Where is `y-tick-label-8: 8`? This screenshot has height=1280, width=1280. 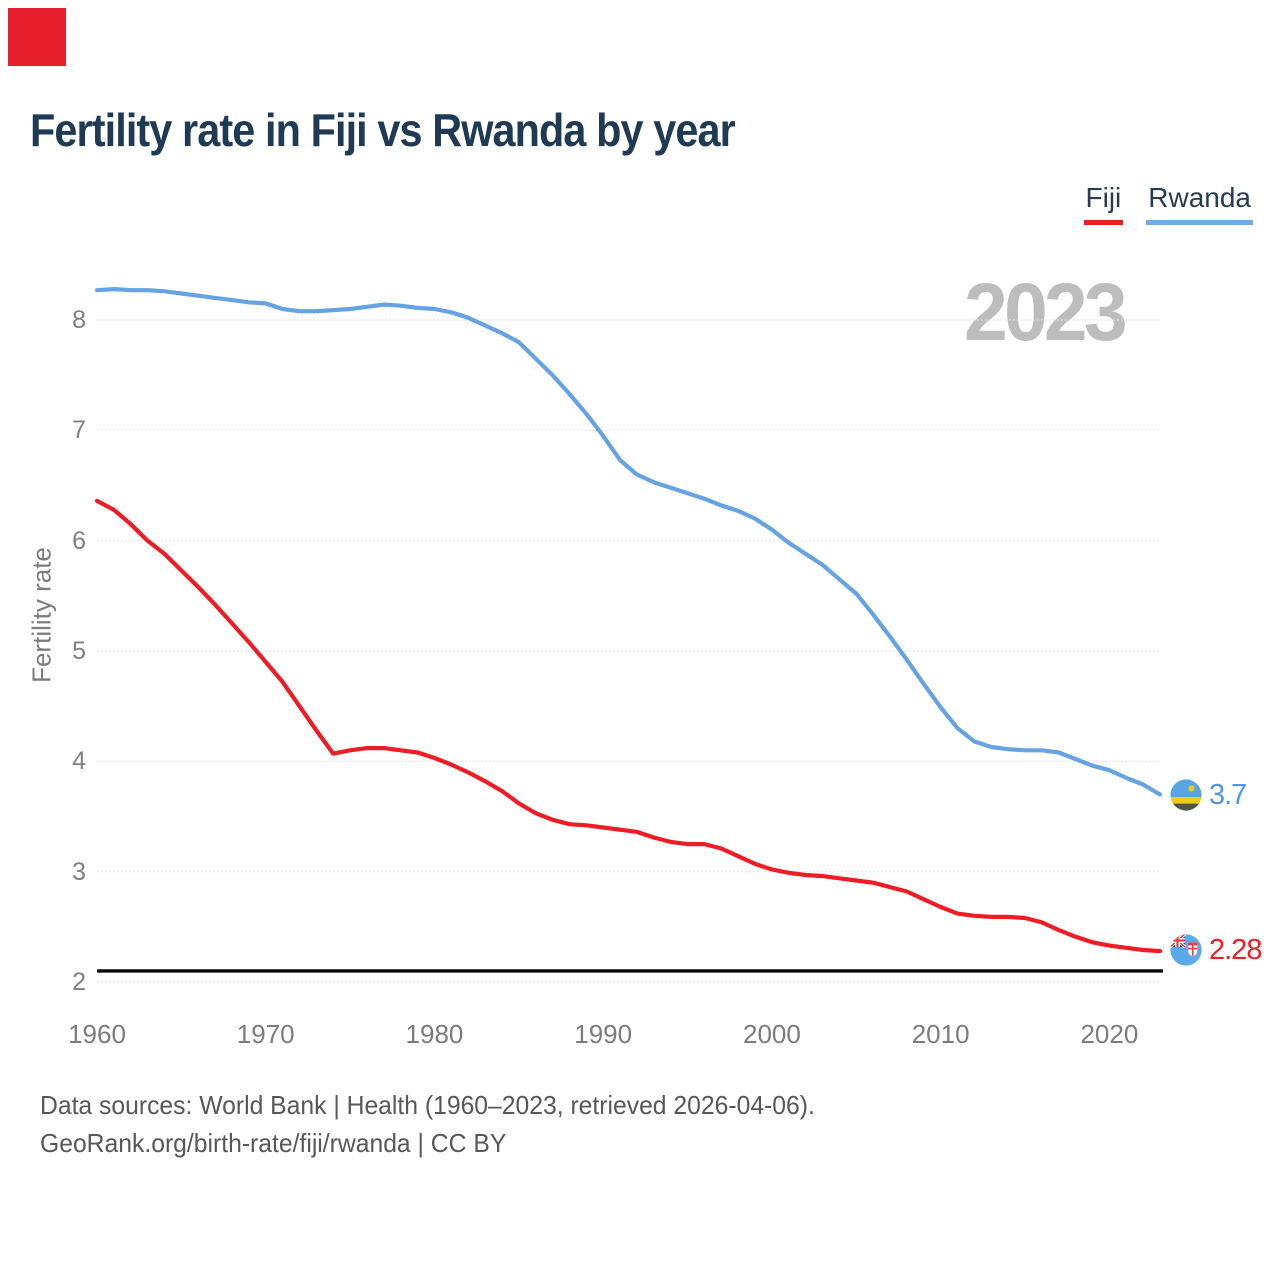 y-tick-label-8: 8 is located at coordinates (79, 320).